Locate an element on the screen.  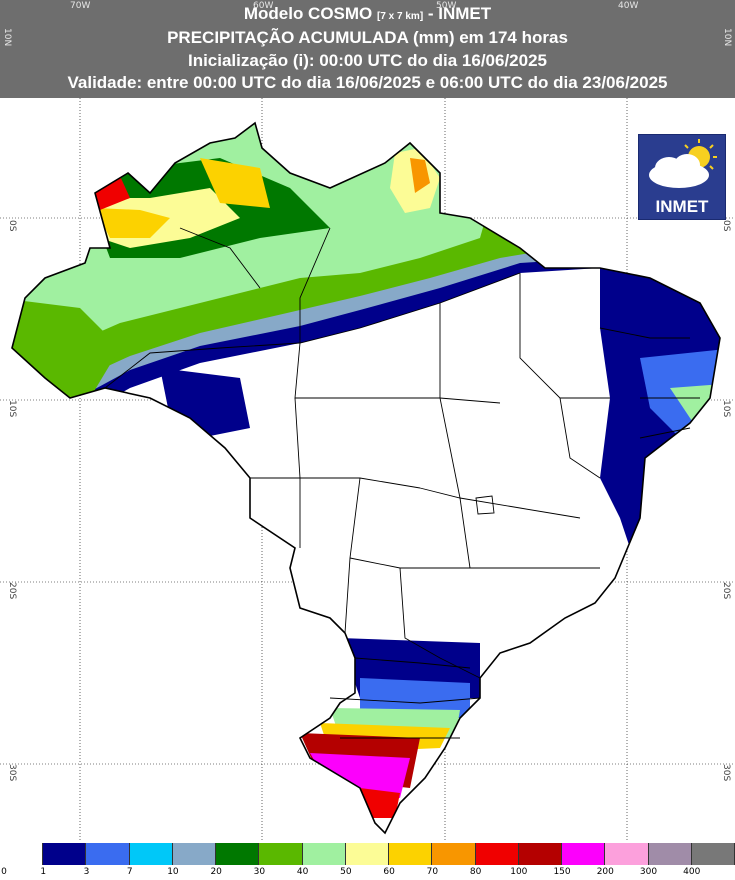
variable-title: PRECIPITAÇÃO ACUMULADA (mm) em 174 horas is located at coordinates (367, 37).